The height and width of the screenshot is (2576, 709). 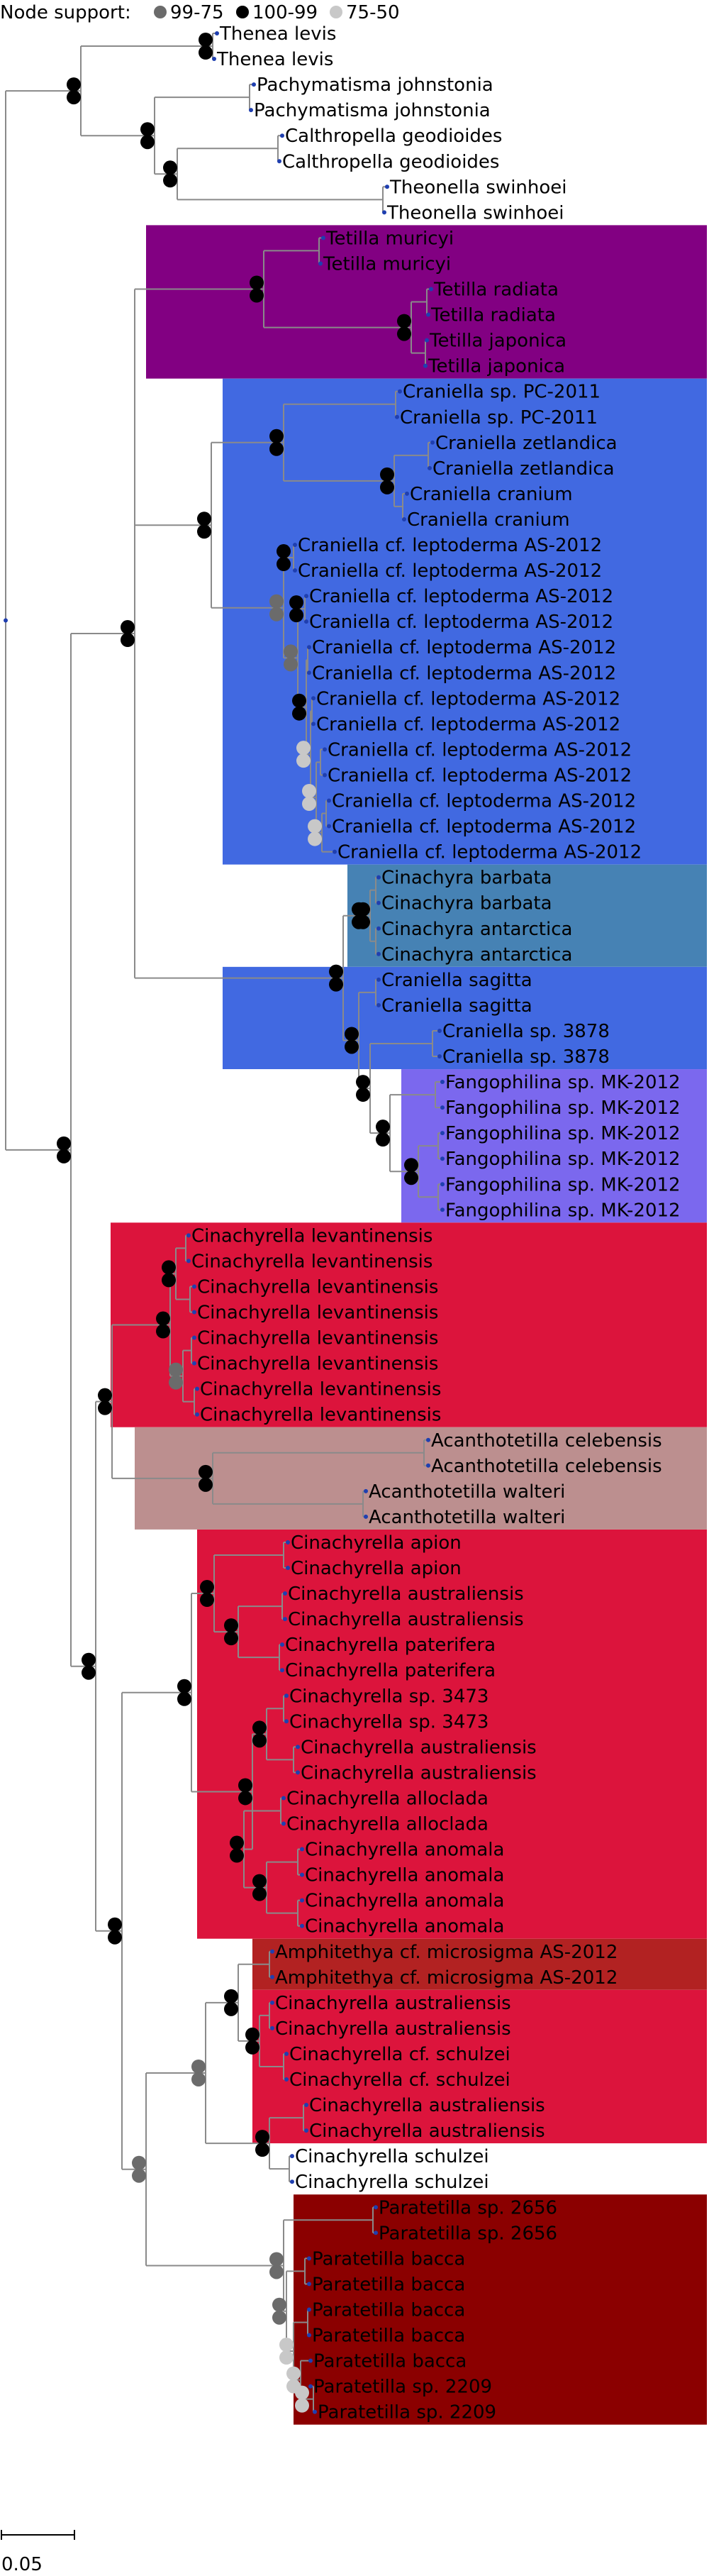 I want to click on taxon-label: Tetilla muricyi, so click(x=389, y=238).